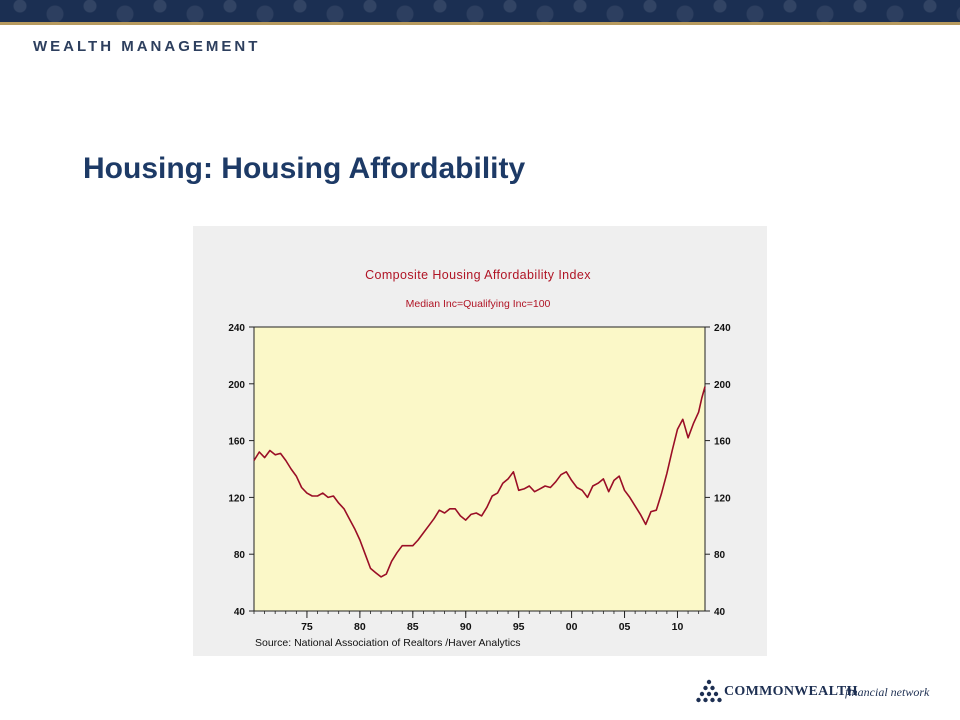 This screenshot has height=720, width=960. Describe the element at coordinates (360, 627) in the screenshot. I see `x-tick-label: 80` at that location.